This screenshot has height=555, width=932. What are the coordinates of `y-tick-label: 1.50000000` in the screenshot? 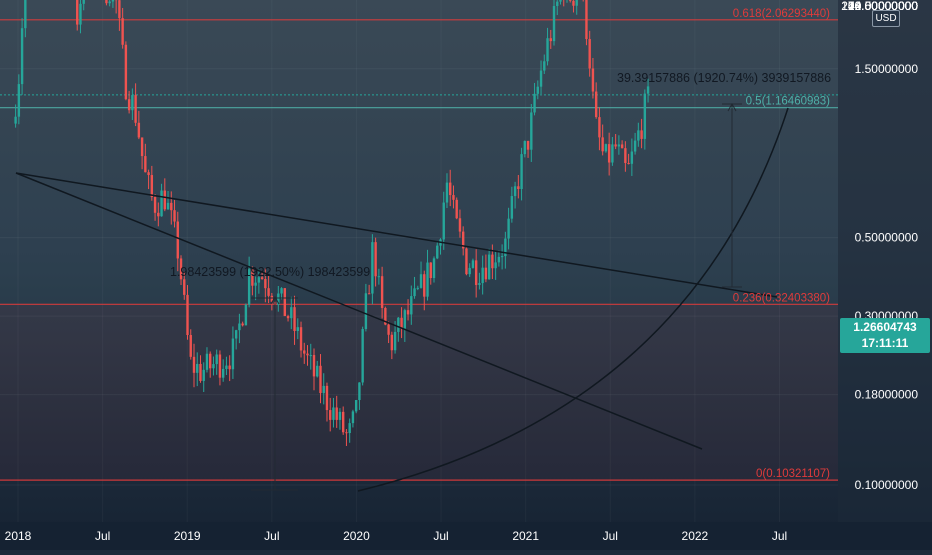 It's located at (887, 69).